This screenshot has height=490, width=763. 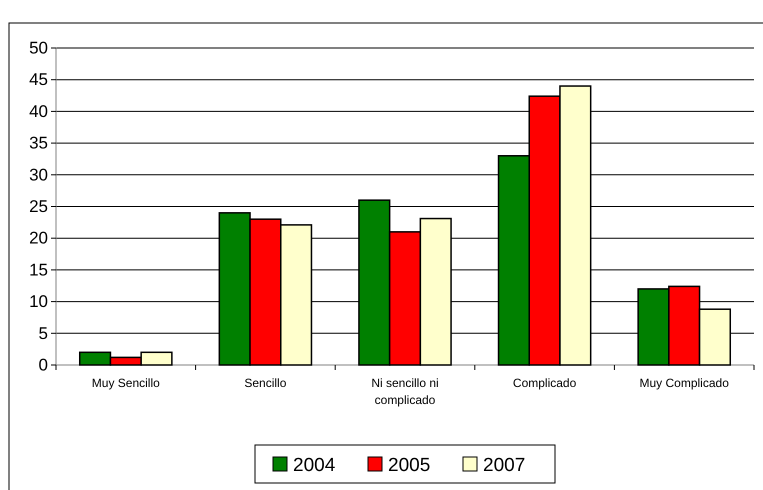 I want to click on legend-label: 2005, so click(x=409, y=465).